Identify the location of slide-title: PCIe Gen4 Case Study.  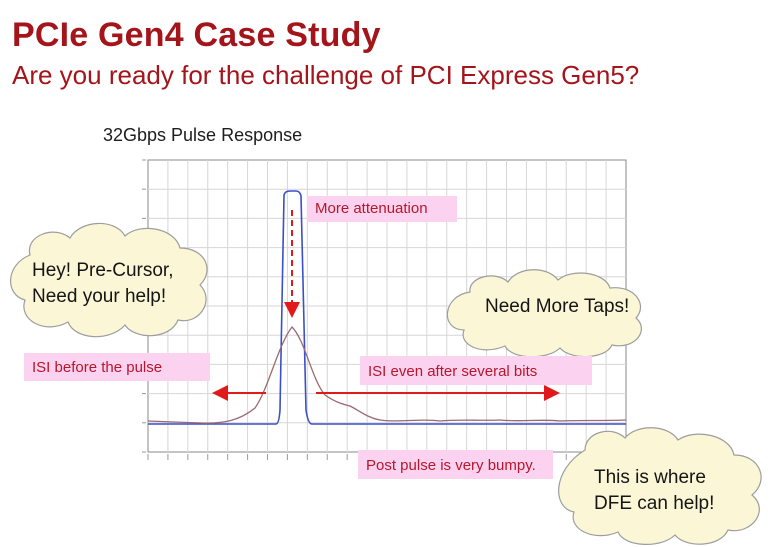
(196, 35).